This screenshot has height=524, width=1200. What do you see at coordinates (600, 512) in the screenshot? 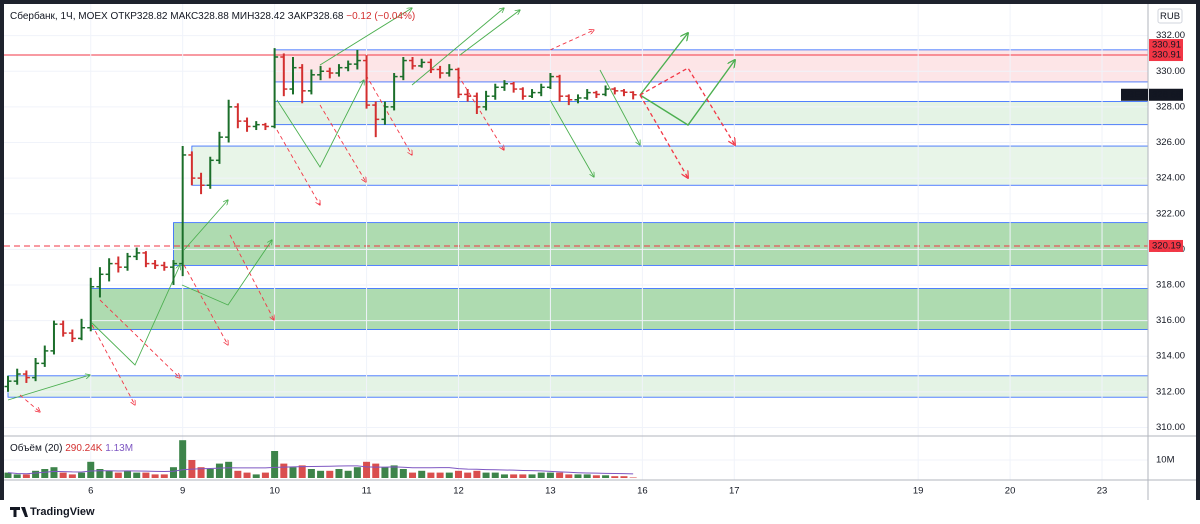
I see `footer` at bounding box center [600, 512].